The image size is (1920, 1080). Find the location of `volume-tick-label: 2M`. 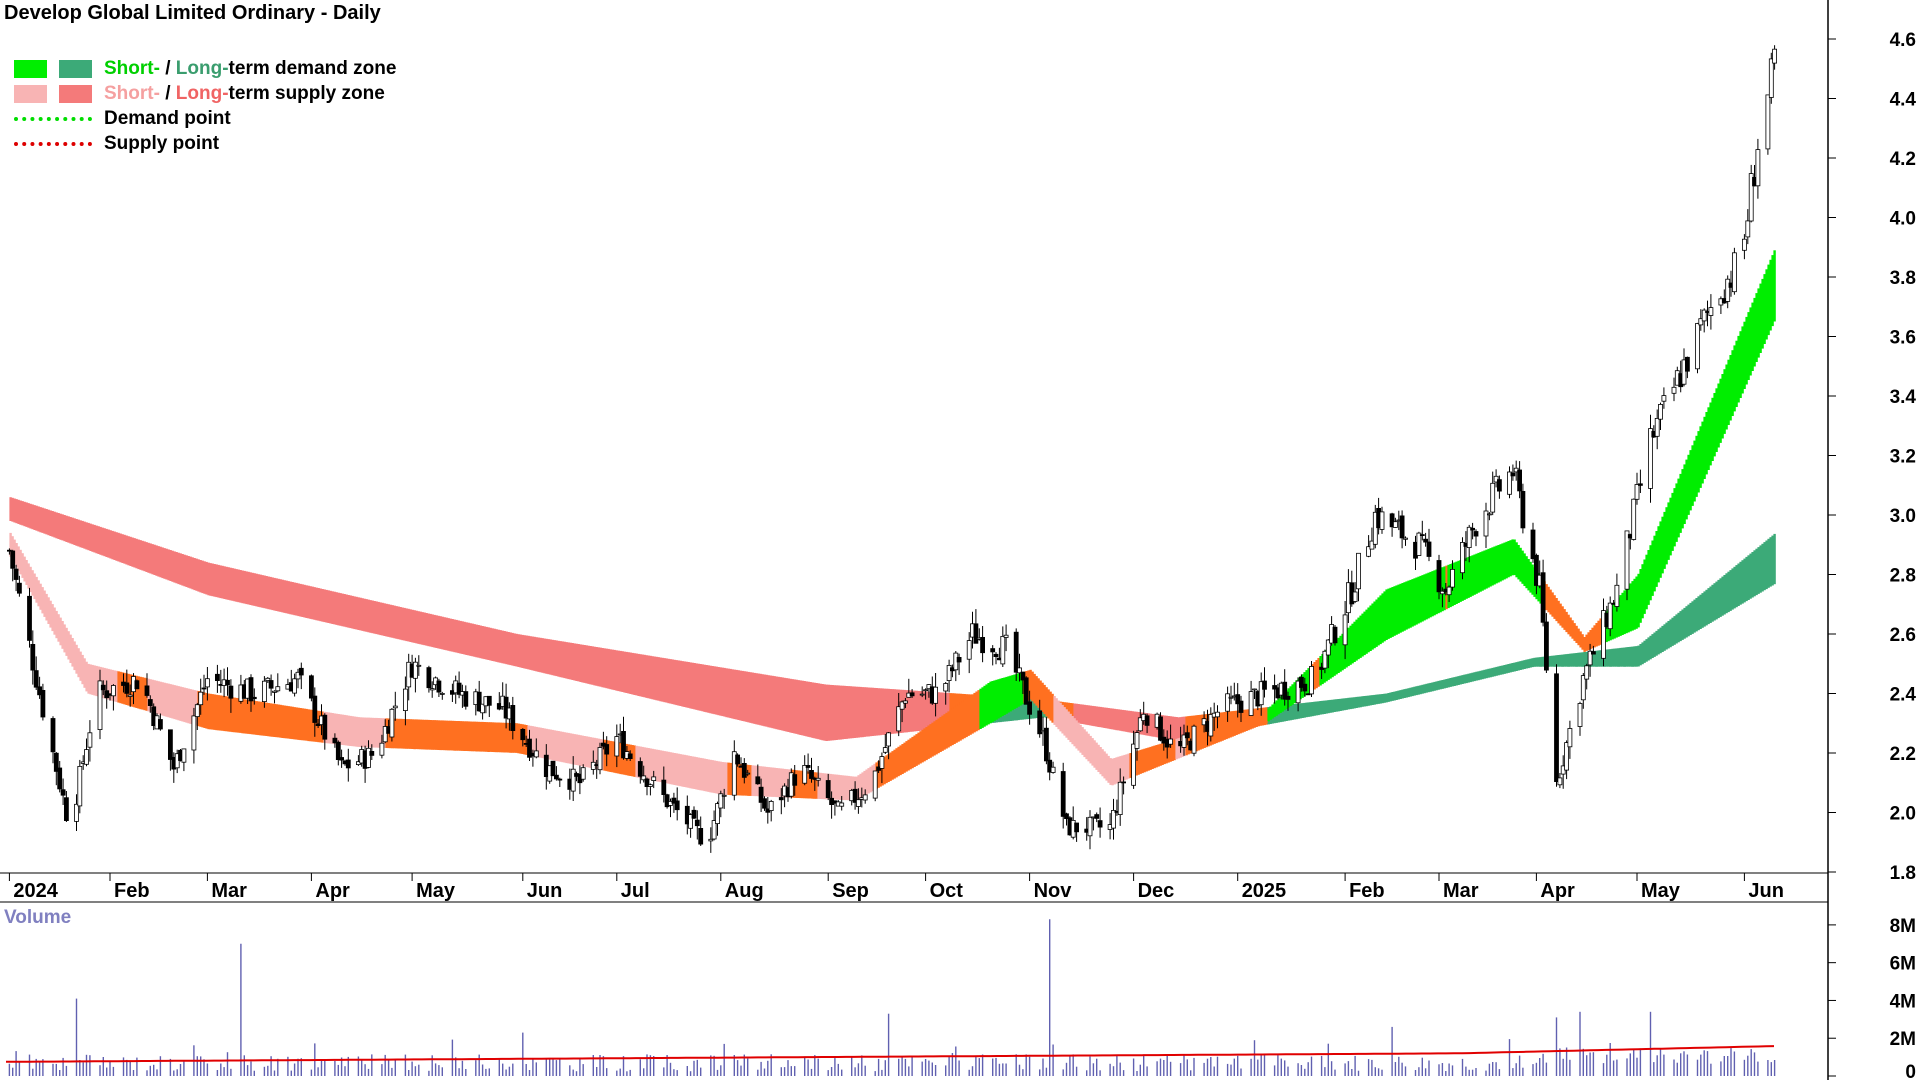

volume-tick-label: 2M is located at coordinates (1903, 1039).